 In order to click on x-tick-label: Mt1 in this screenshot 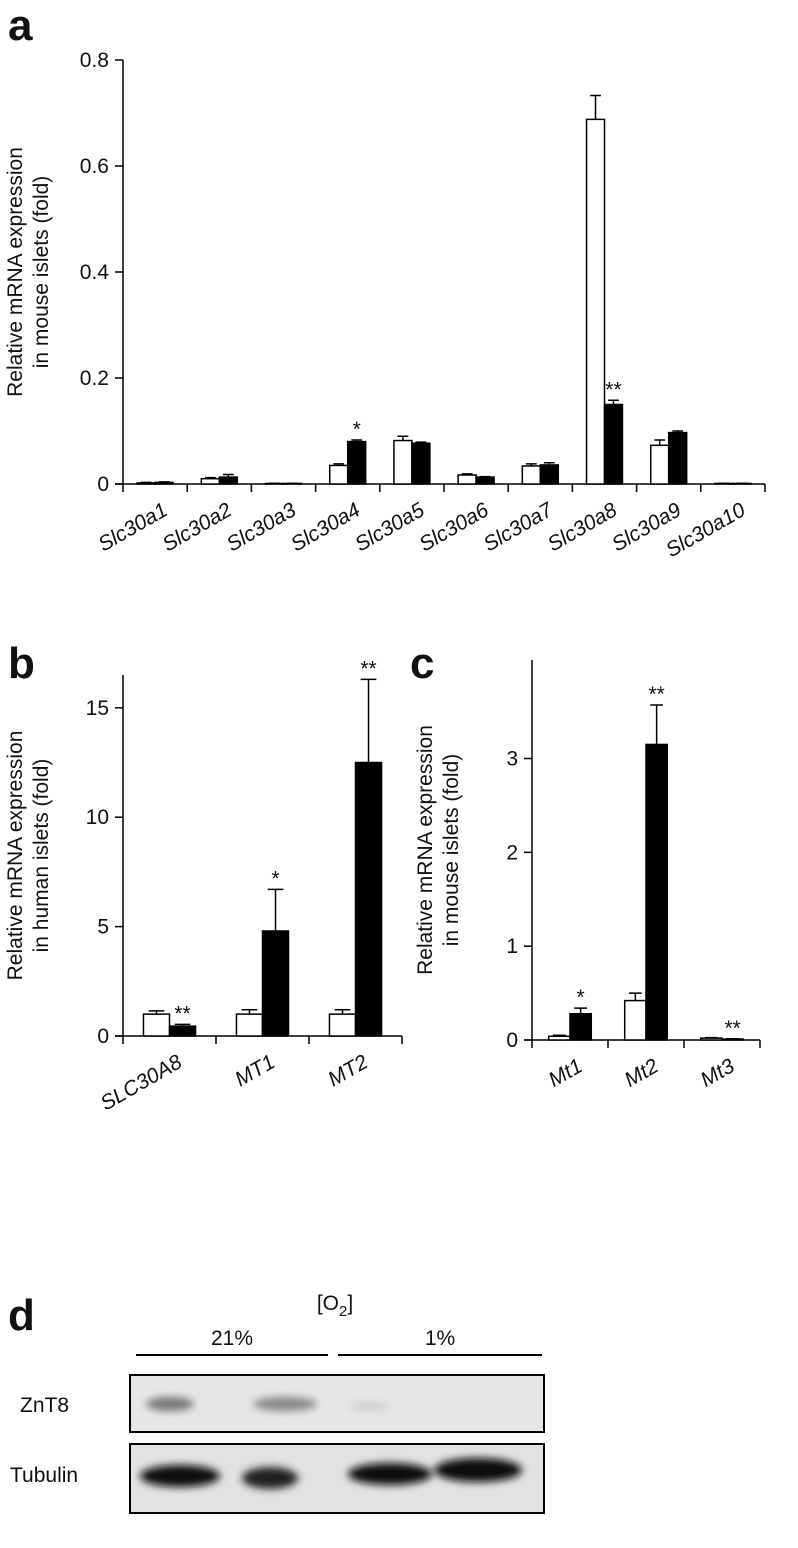, I will do `click(566, 1072)`.